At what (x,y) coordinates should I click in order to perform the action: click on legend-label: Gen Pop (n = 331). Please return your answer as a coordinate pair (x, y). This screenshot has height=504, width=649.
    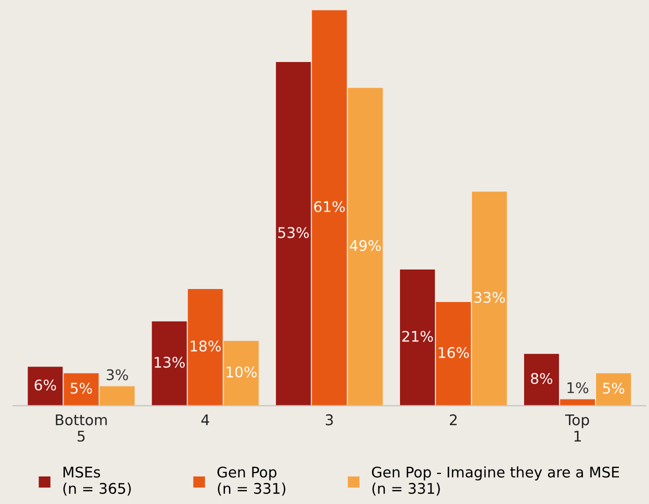
    Looking at the image, I should click on (251, 481).